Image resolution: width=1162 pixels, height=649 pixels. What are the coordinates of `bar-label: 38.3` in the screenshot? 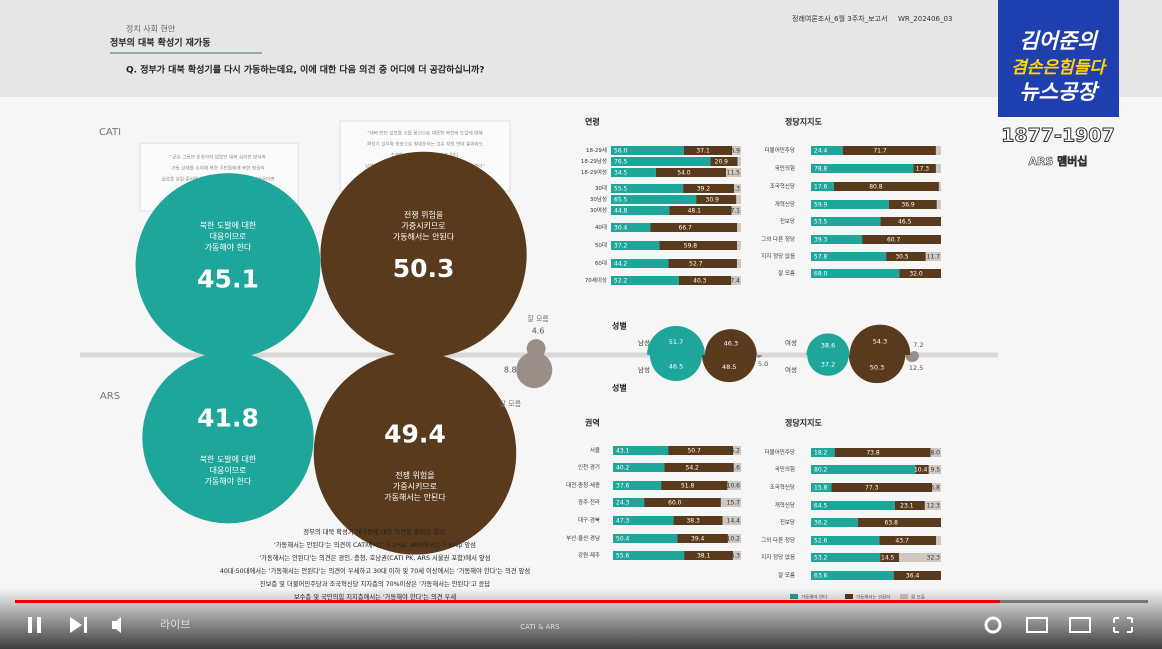 It's located at (693, 520).